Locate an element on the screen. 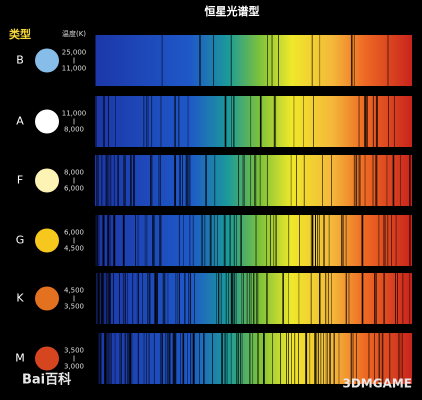  type-label: A is located at coordinates (20, 121).